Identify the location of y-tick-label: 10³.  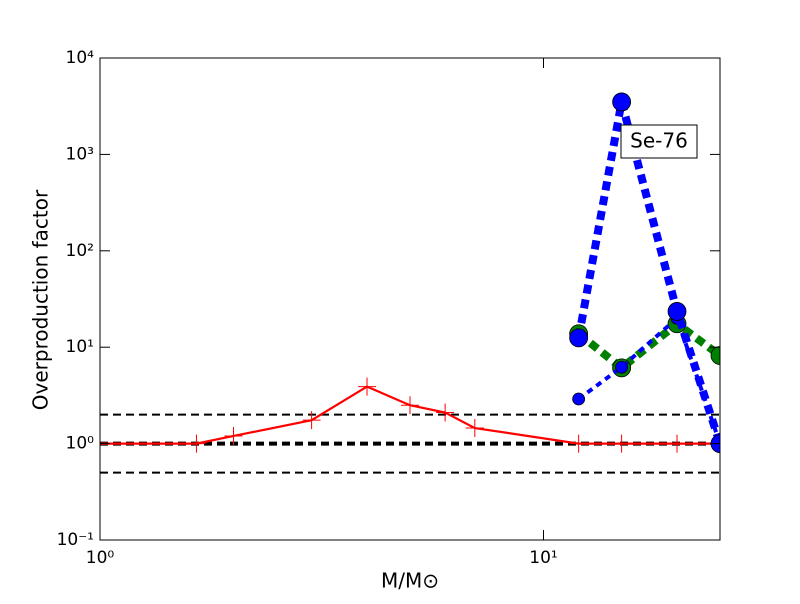
(80, 154).